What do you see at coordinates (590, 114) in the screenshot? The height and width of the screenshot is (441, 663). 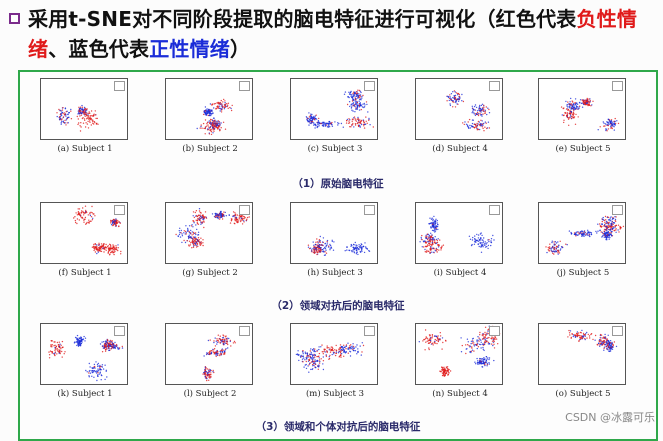 I see `scatter-points` at bounding box center [590, 114].